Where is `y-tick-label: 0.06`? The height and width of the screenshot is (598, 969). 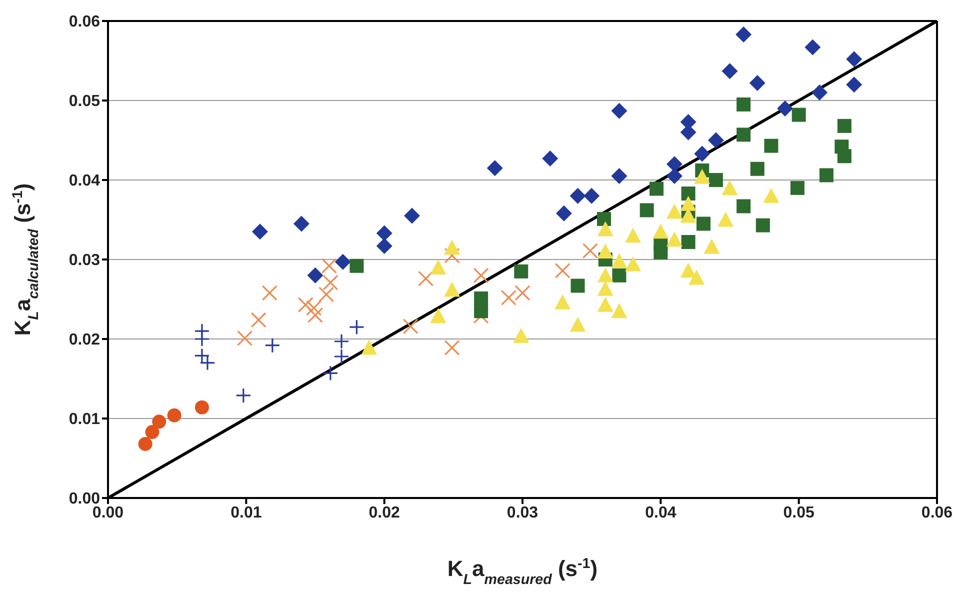
y-tick-label: 0.06 is located at coordinates (84, 22).